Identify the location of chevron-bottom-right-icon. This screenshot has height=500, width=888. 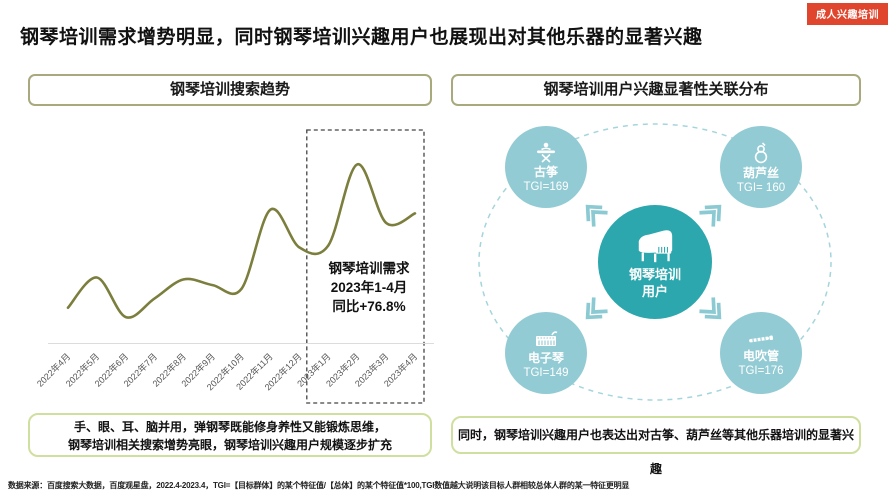
(710, 308).